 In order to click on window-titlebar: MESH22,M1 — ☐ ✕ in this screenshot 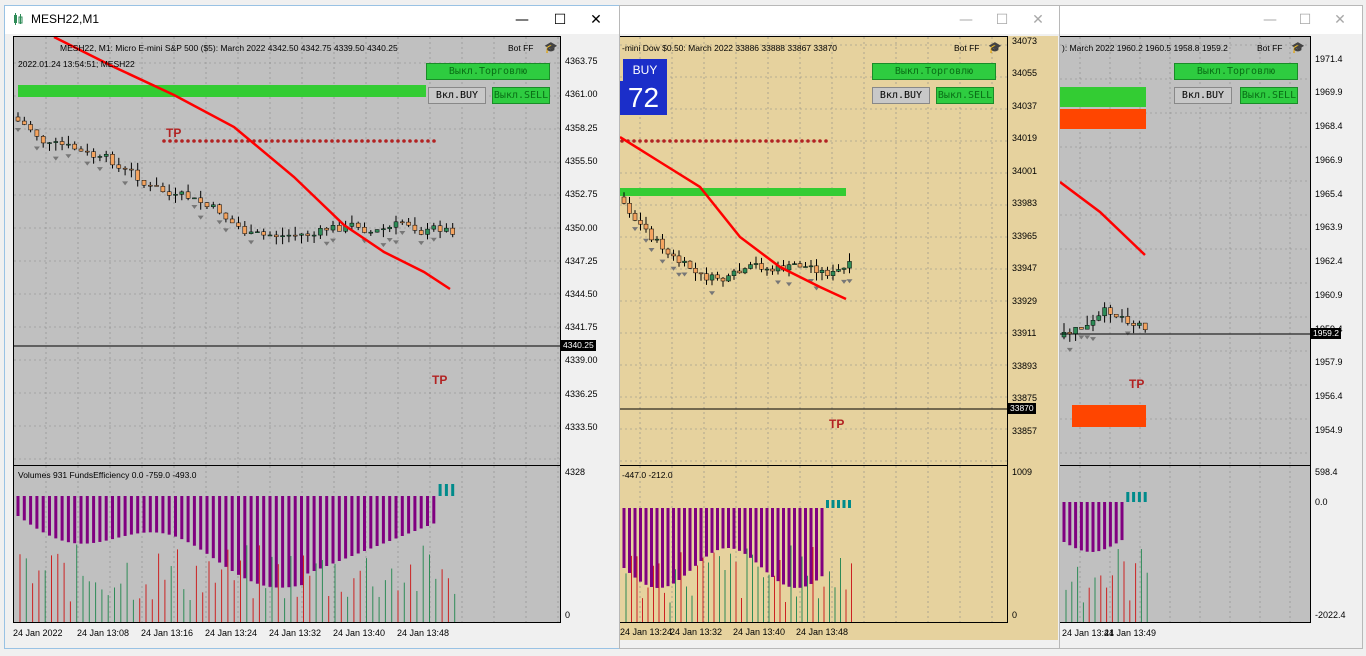, I will do `click(312, 20)`.